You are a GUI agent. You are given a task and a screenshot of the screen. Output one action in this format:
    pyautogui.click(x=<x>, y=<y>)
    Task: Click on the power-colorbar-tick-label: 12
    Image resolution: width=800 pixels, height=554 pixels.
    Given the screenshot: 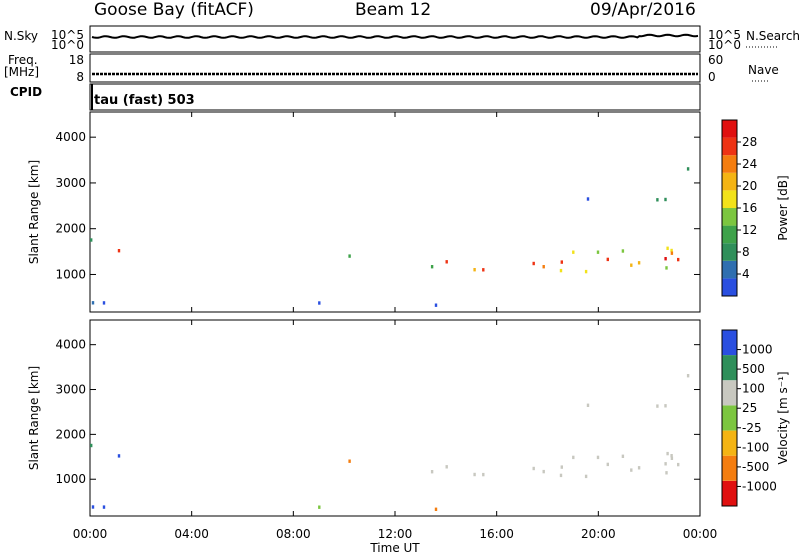 What is the action you would take?
    pyautogui.click(x=749, y=230)
    